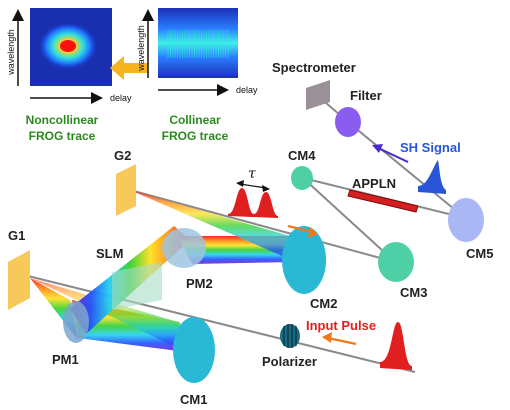 The image size is (510, 410). Describe the element at coordinates (318, 95) in the screenshot. I see `spectrometer` at that location.